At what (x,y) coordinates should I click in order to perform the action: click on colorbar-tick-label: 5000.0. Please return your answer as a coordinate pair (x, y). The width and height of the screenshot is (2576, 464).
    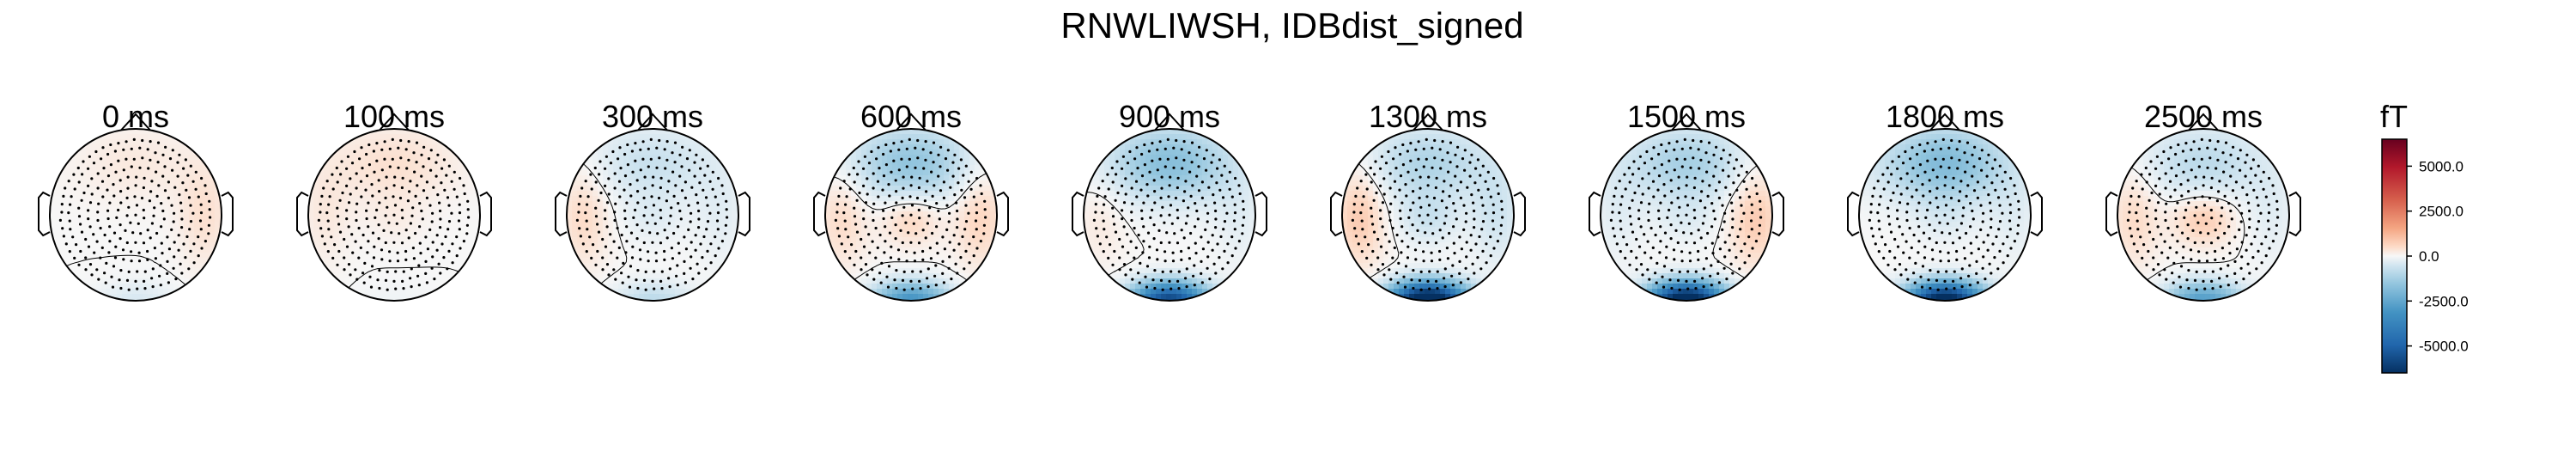
    Looking at the image, I should click on (2441, 166).